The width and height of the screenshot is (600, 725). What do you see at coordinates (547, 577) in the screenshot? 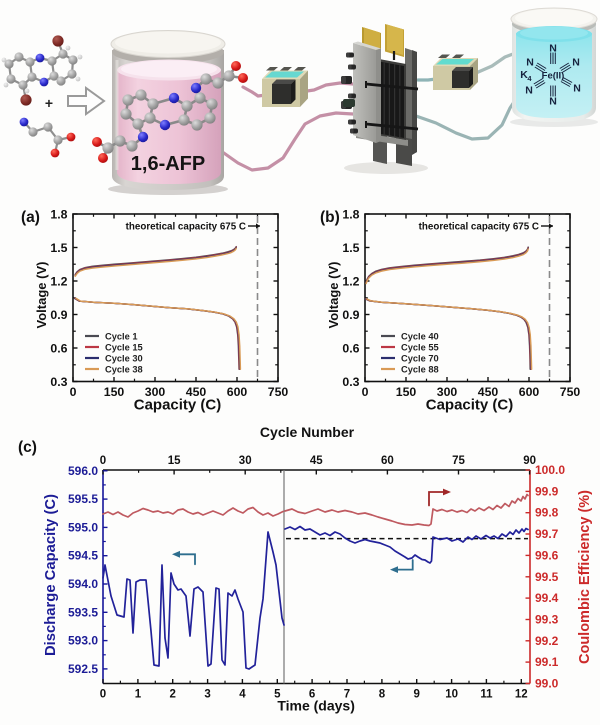
I see `svg-text: 99.5` at bounding box center [547, 577].